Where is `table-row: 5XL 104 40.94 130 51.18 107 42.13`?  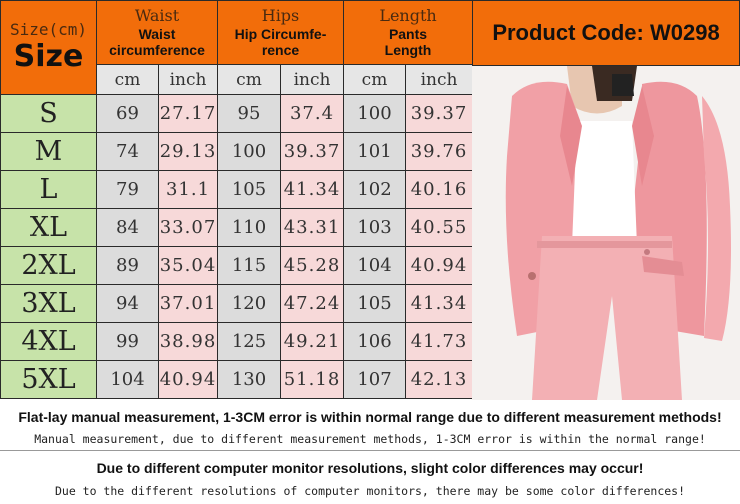 table-row: 5XL 104 40.94 130 51.18 107 42.13 is located at coordinates (236, 379).